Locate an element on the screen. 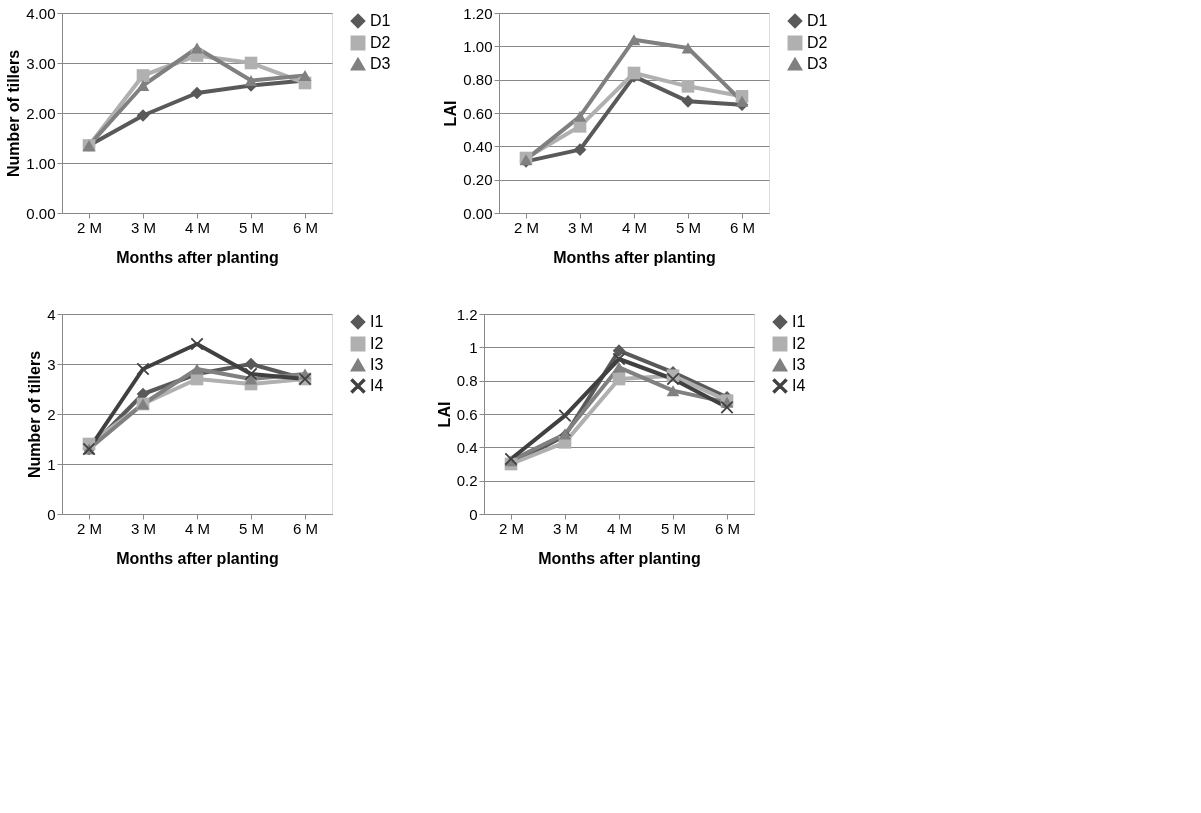 The height and width of the screenshot is (813, 1201). y-tick-label: 0.8 is located at coordinates (467, 381).